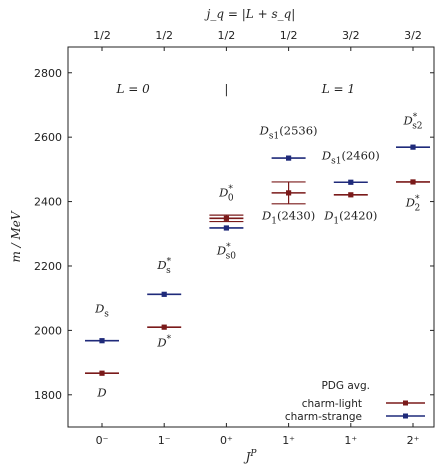 Image resolution: width=439 pixels, height=469 pixels. I want to click on x-tick-label: 0⁺, so click(226, 440).